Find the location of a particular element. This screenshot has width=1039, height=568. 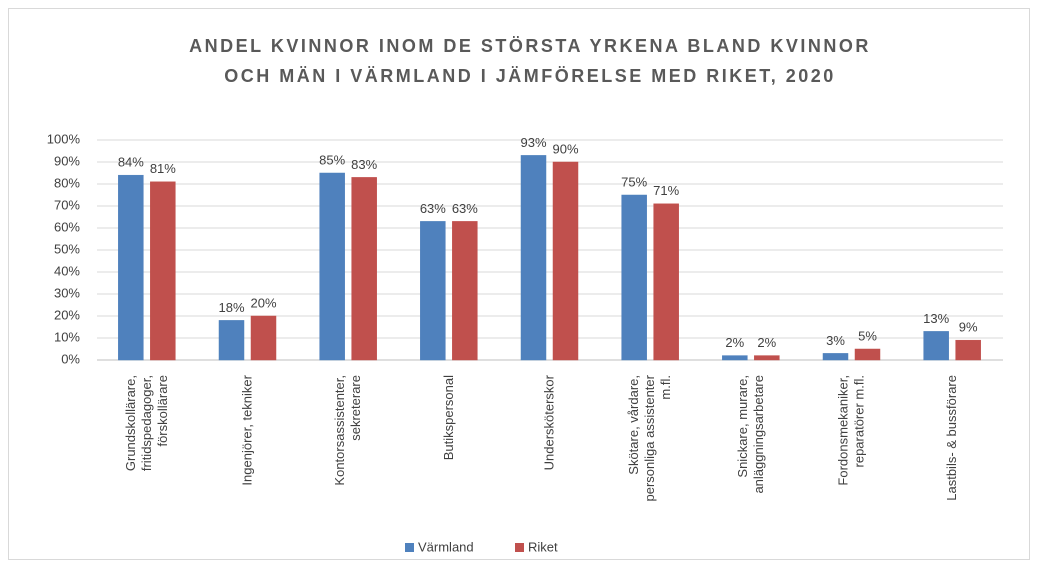

y-tick-label: 80% is located at coordinates (67, 182).